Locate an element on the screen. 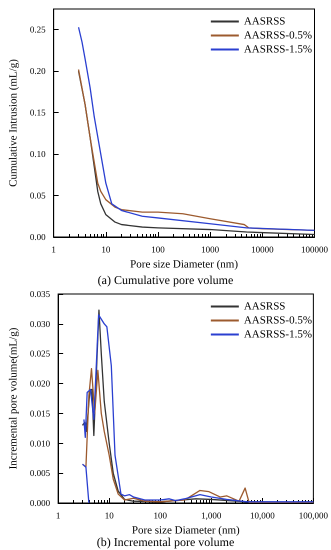 Image resolution: width=331 pixels, height=550 pixels. y-tick-label: 0.020 is located at coordinates (40, 383).